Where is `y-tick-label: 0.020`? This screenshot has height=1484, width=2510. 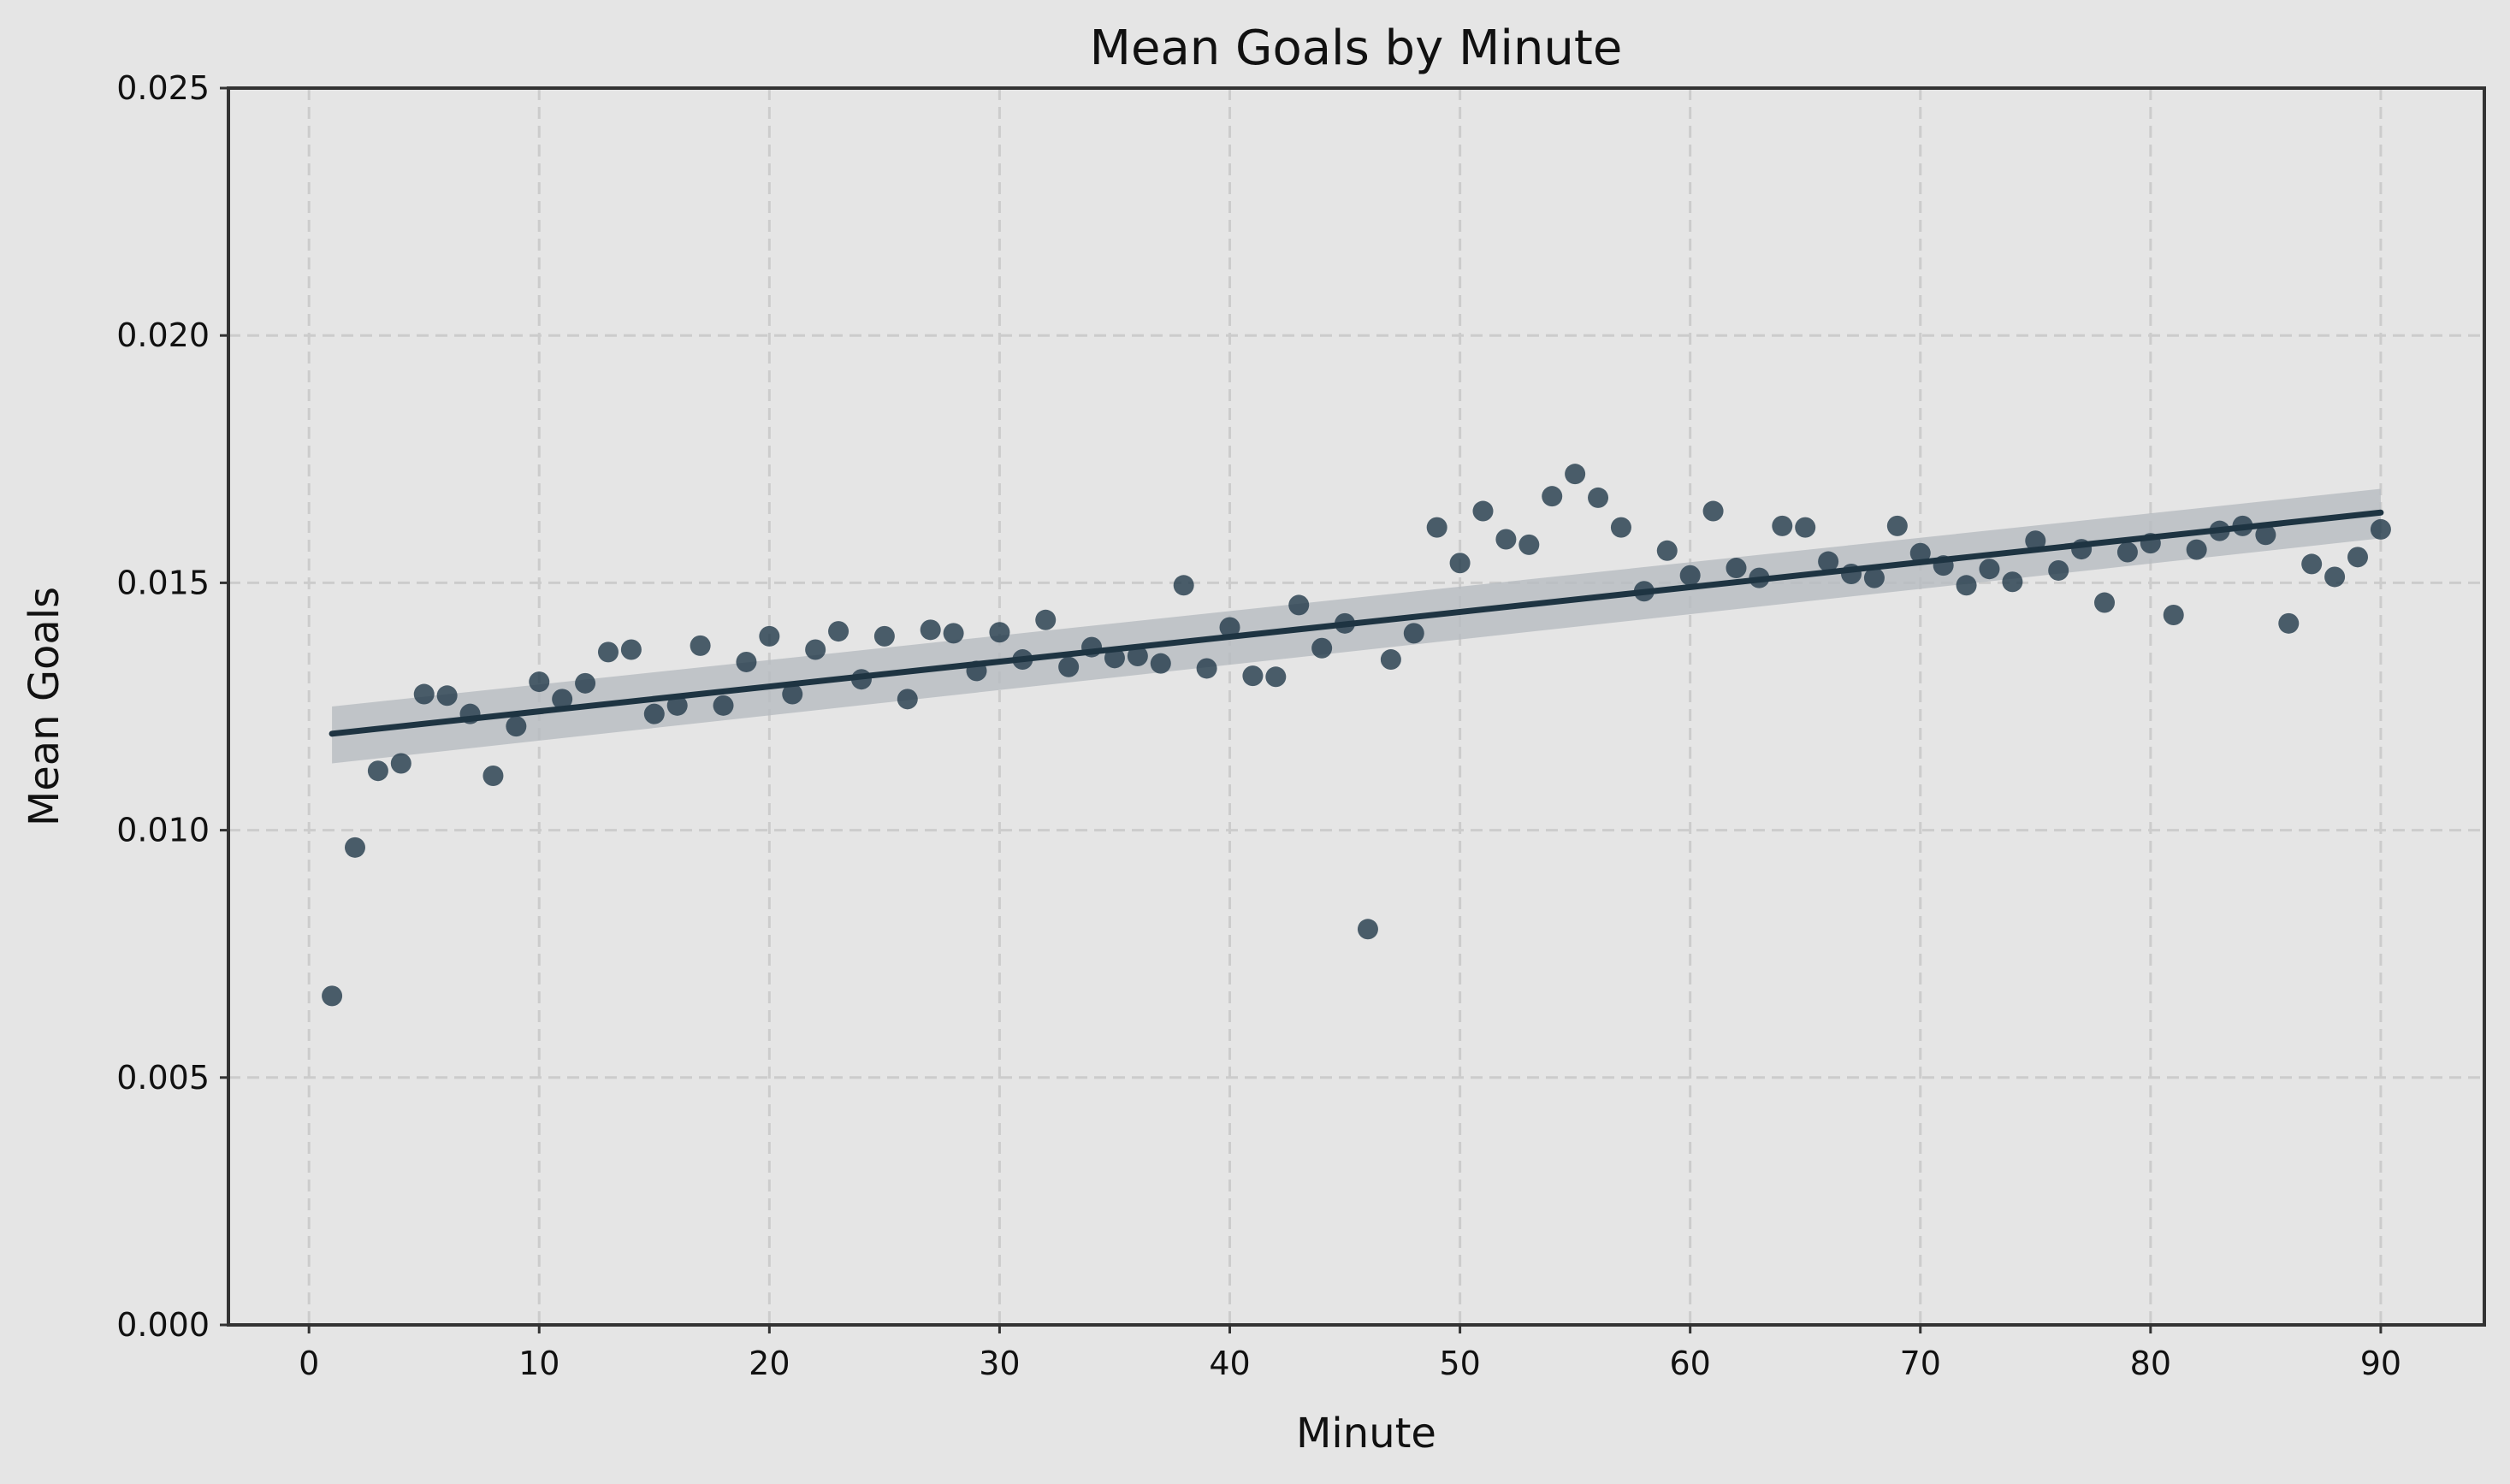
y-tick-label: 0.020 is located at coordinates (163, 335).